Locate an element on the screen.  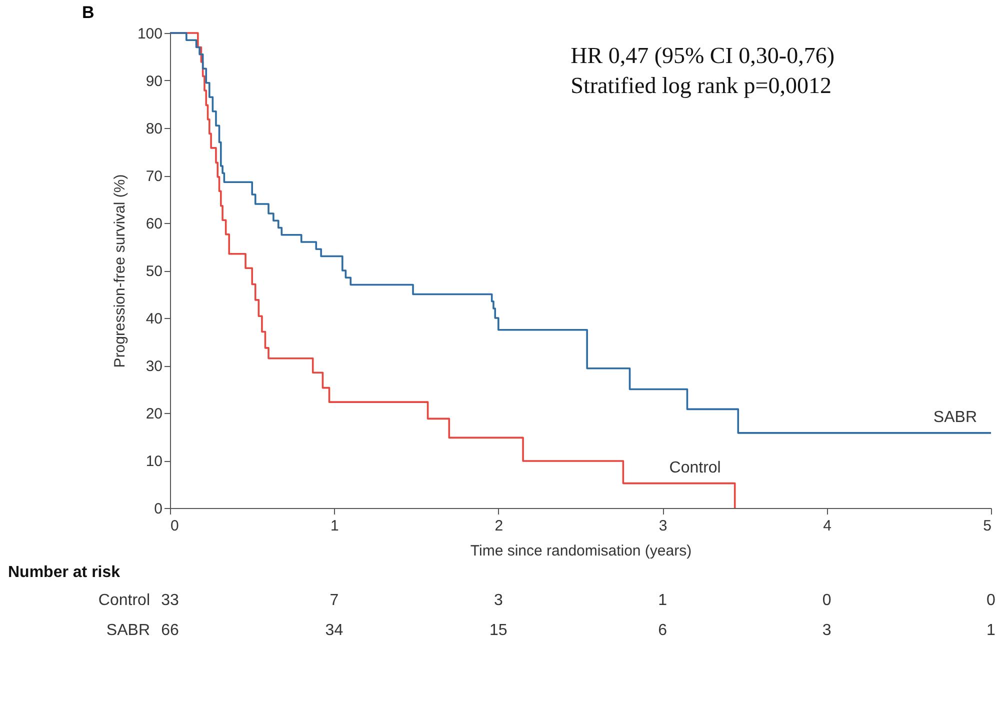
text: 15 is located at coordinates (499, 630).